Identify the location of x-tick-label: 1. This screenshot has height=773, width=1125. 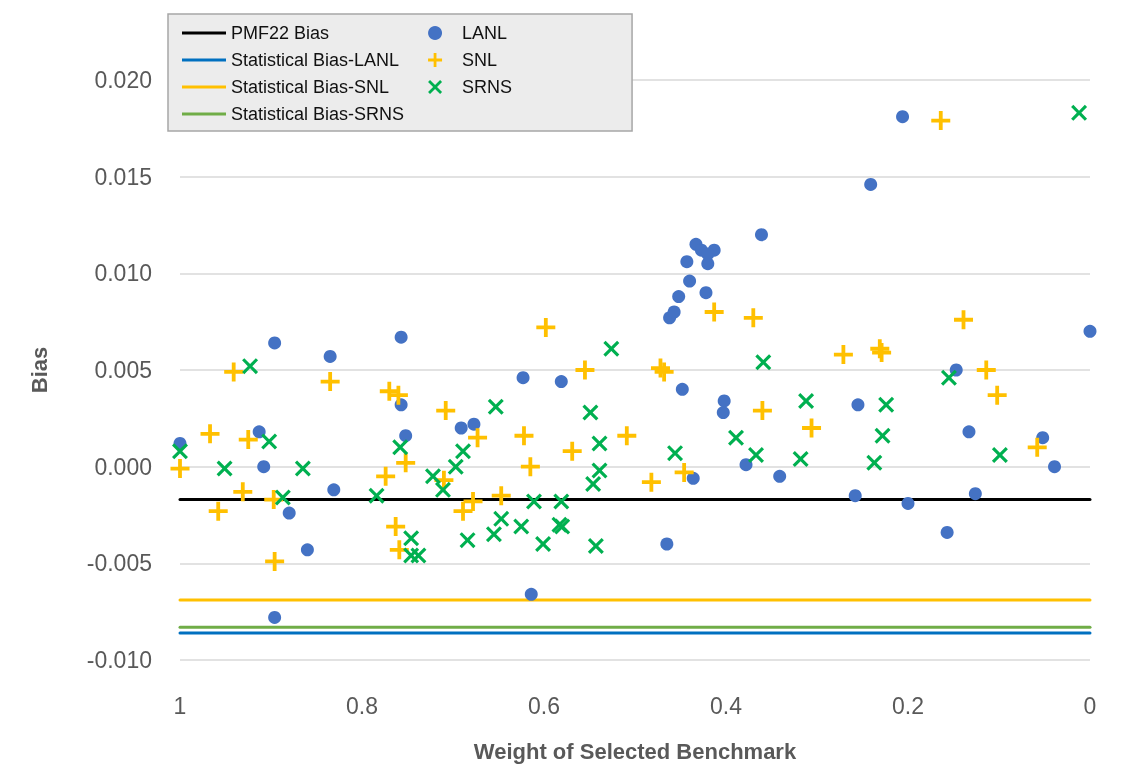
(180, 705).